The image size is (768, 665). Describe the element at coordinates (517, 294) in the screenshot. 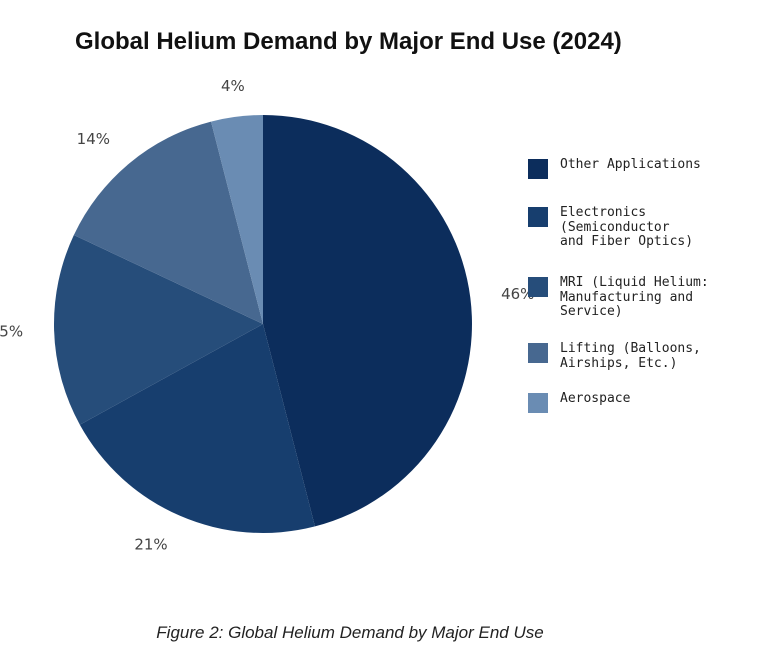

I see `slice-percent-label: 46%` at that location.